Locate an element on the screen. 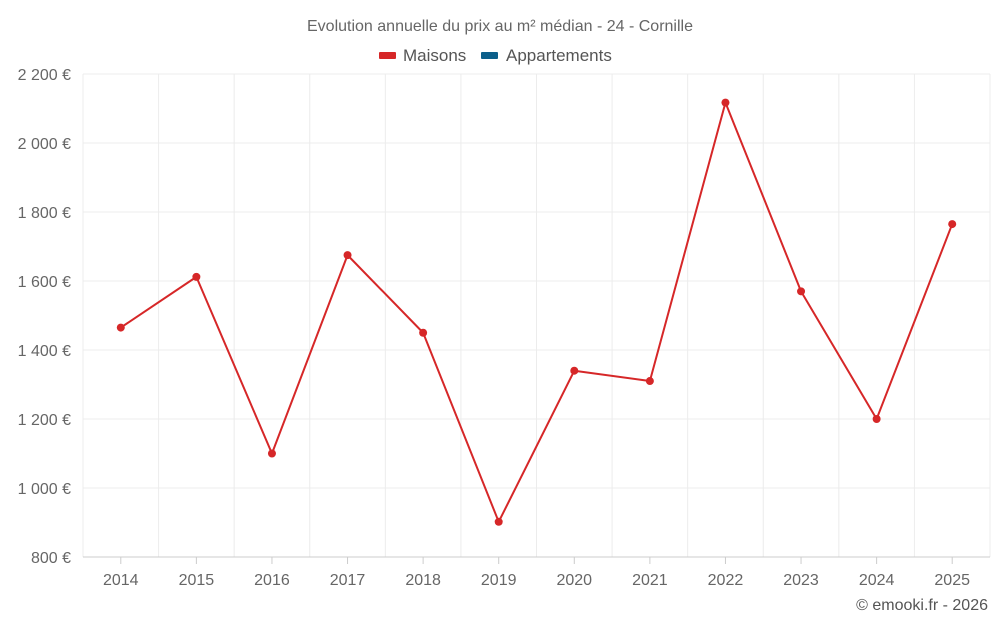 This screenshot has width=1000, height=625. y-tick-label: 2 200 € is located at coordinates (44, 75).